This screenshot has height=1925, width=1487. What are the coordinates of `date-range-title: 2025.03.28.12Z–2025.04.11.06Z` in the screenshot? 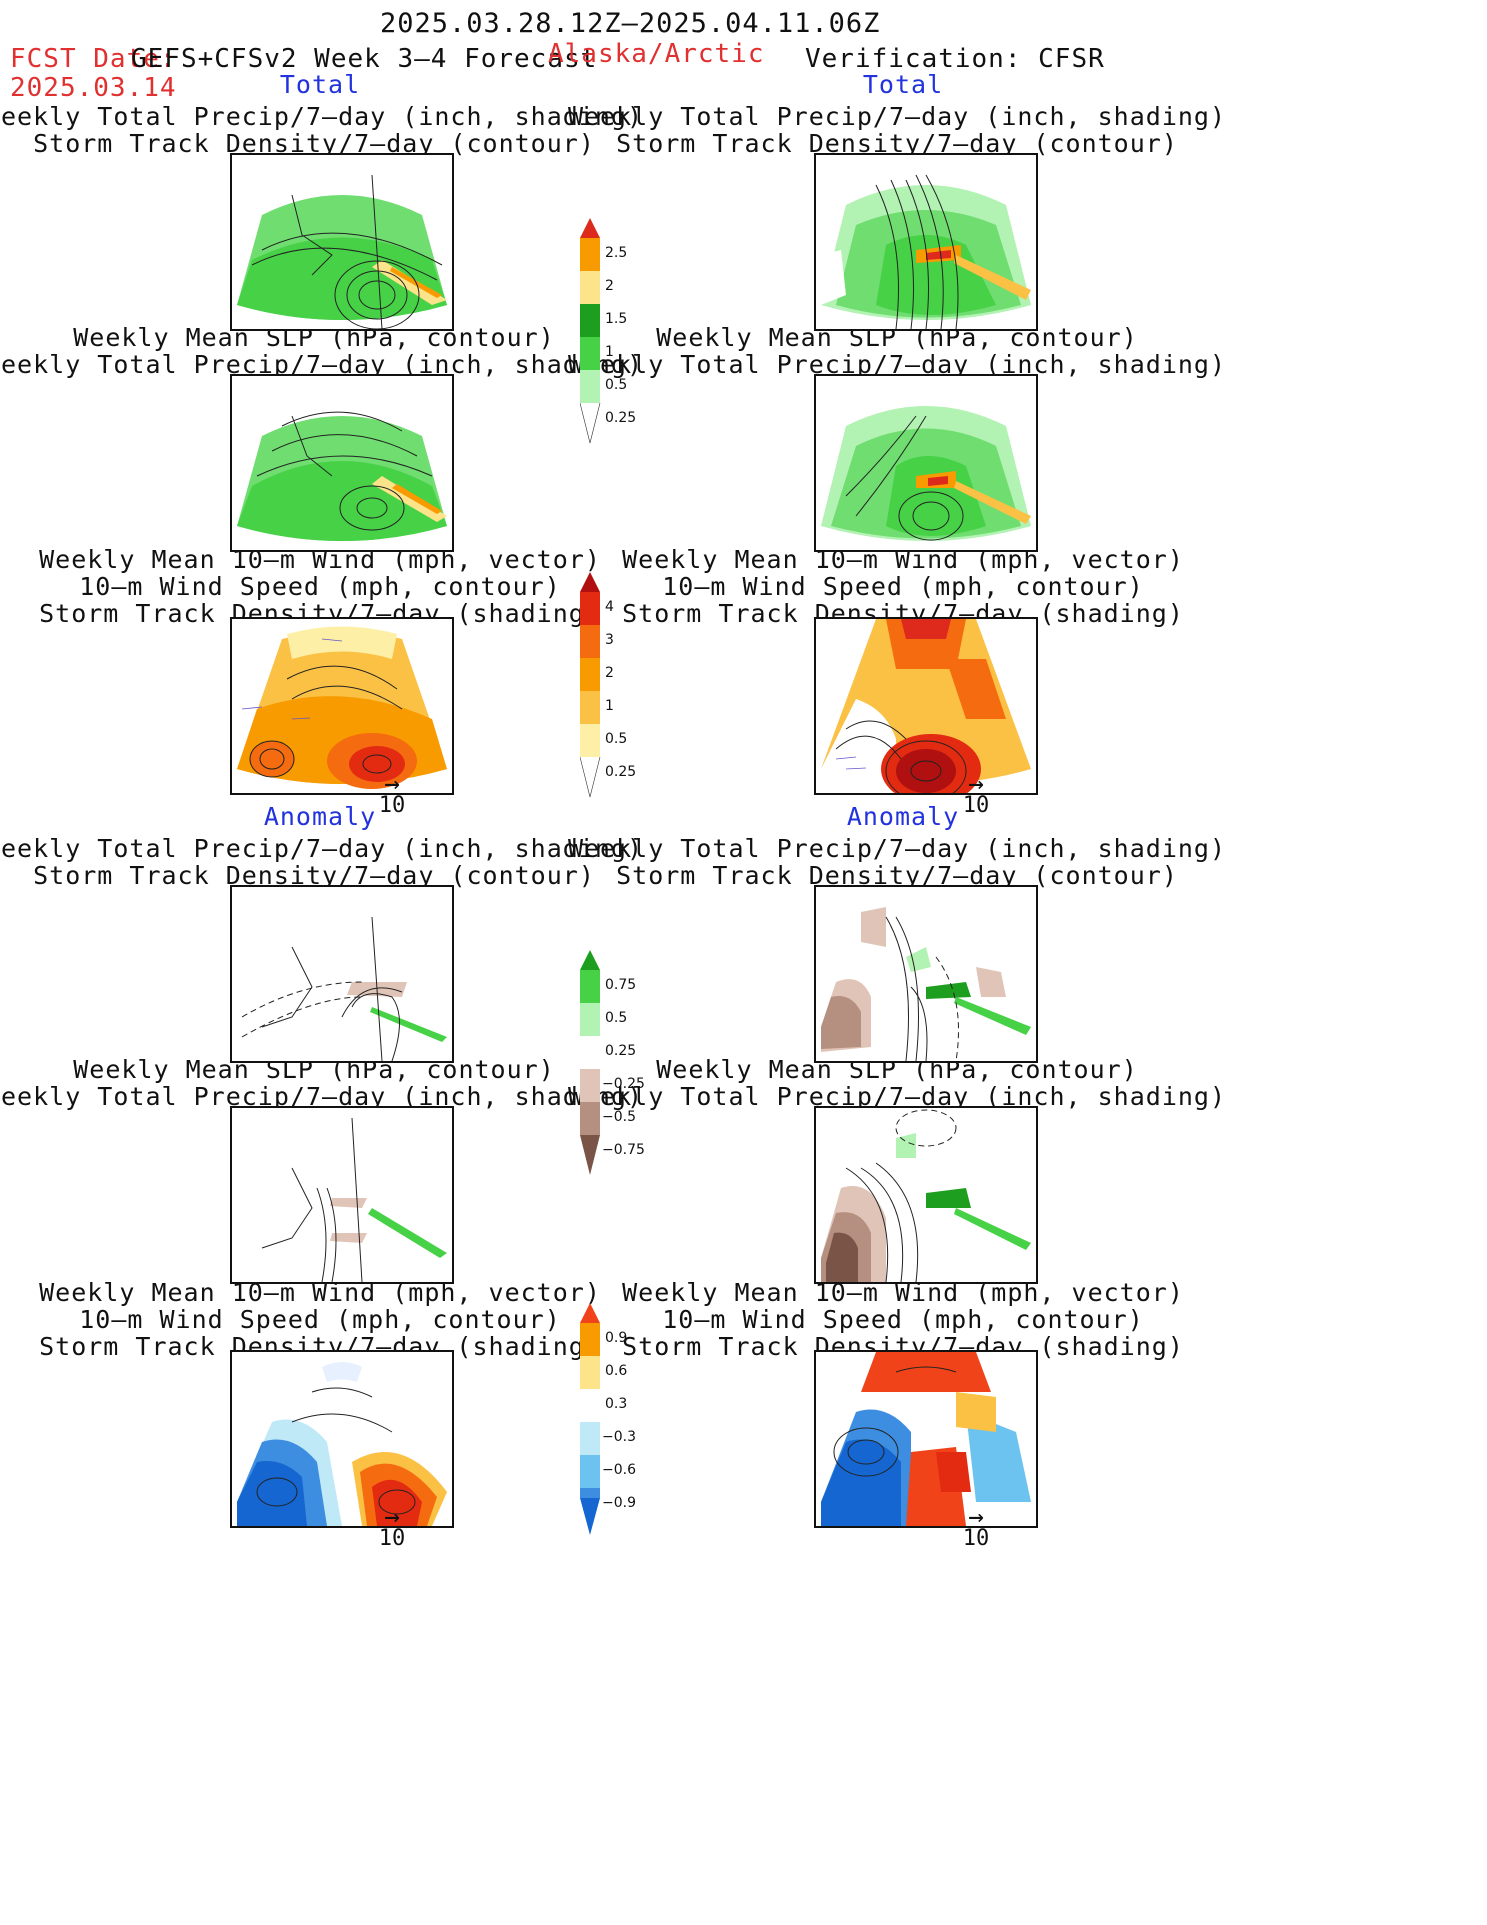 It's located at (630, 23).